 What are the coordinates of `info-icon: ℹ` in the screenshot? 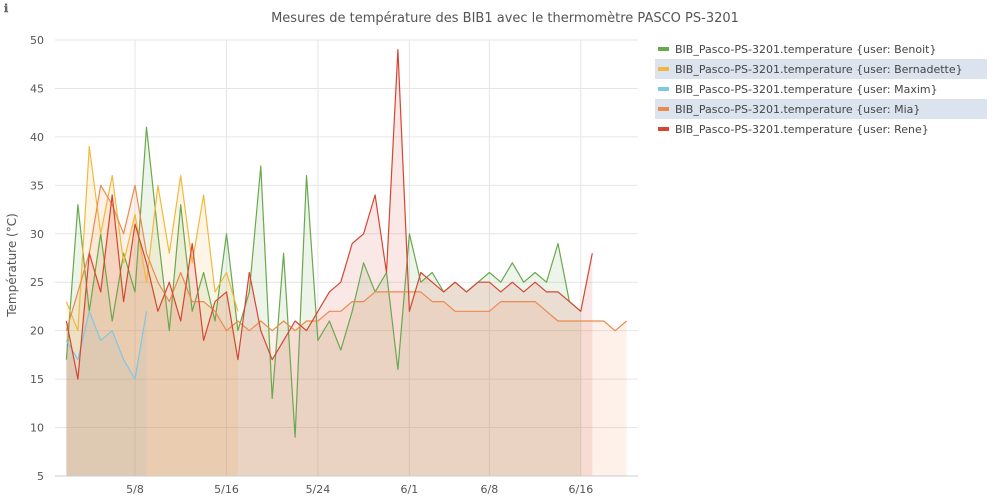 It's located at (6, 8).